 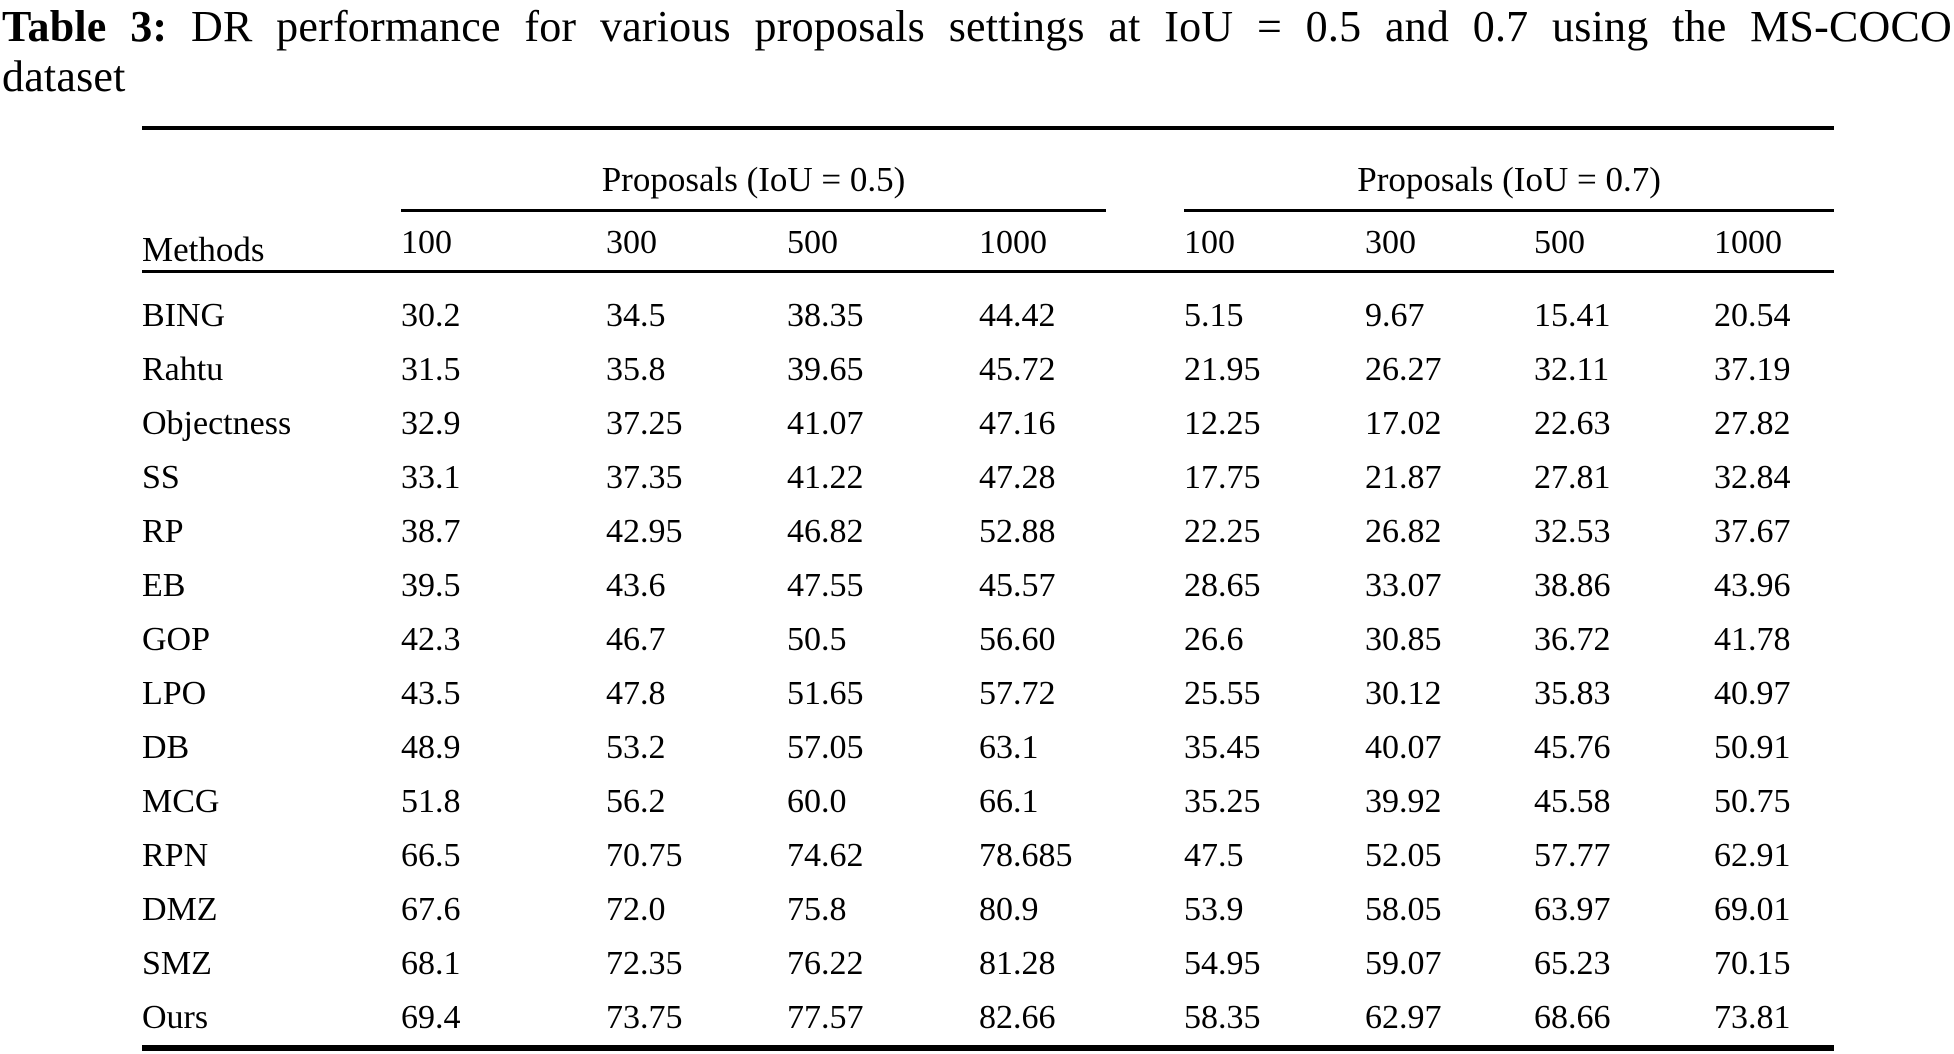 What do you see at coordinates (825, 369) in the screenshot?
I see `value-cell: 39.65` at bounding box center [825, 369].